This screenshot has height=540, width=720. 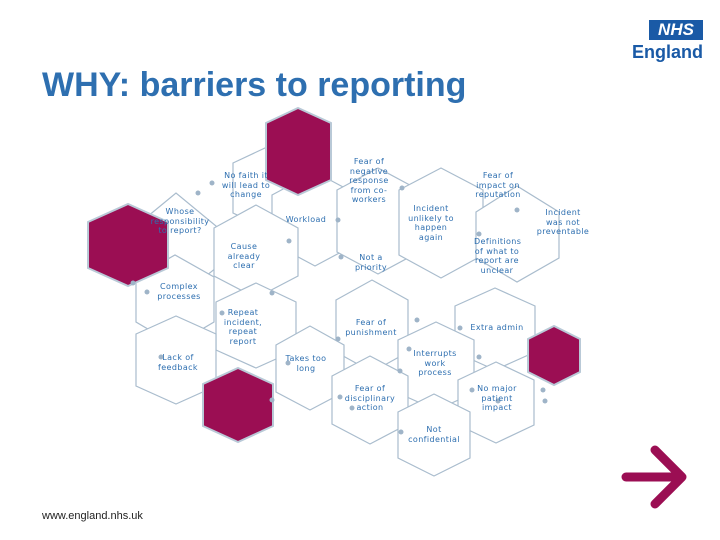 What do you see at coordinates (244, 256) in the screenshot?
I see `label-cause-already-clear: Cause already clear` at bounding box center [244, 256].